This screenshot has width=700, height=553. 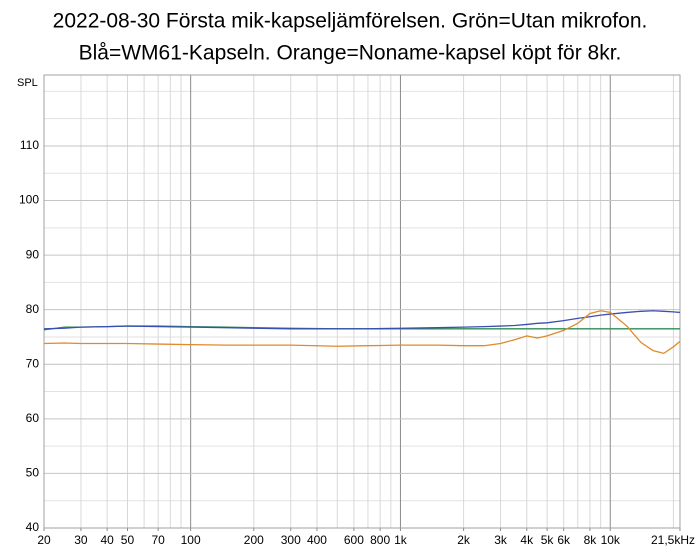 I want to click on x-tick-label: 200, so click(x=254, y=540).